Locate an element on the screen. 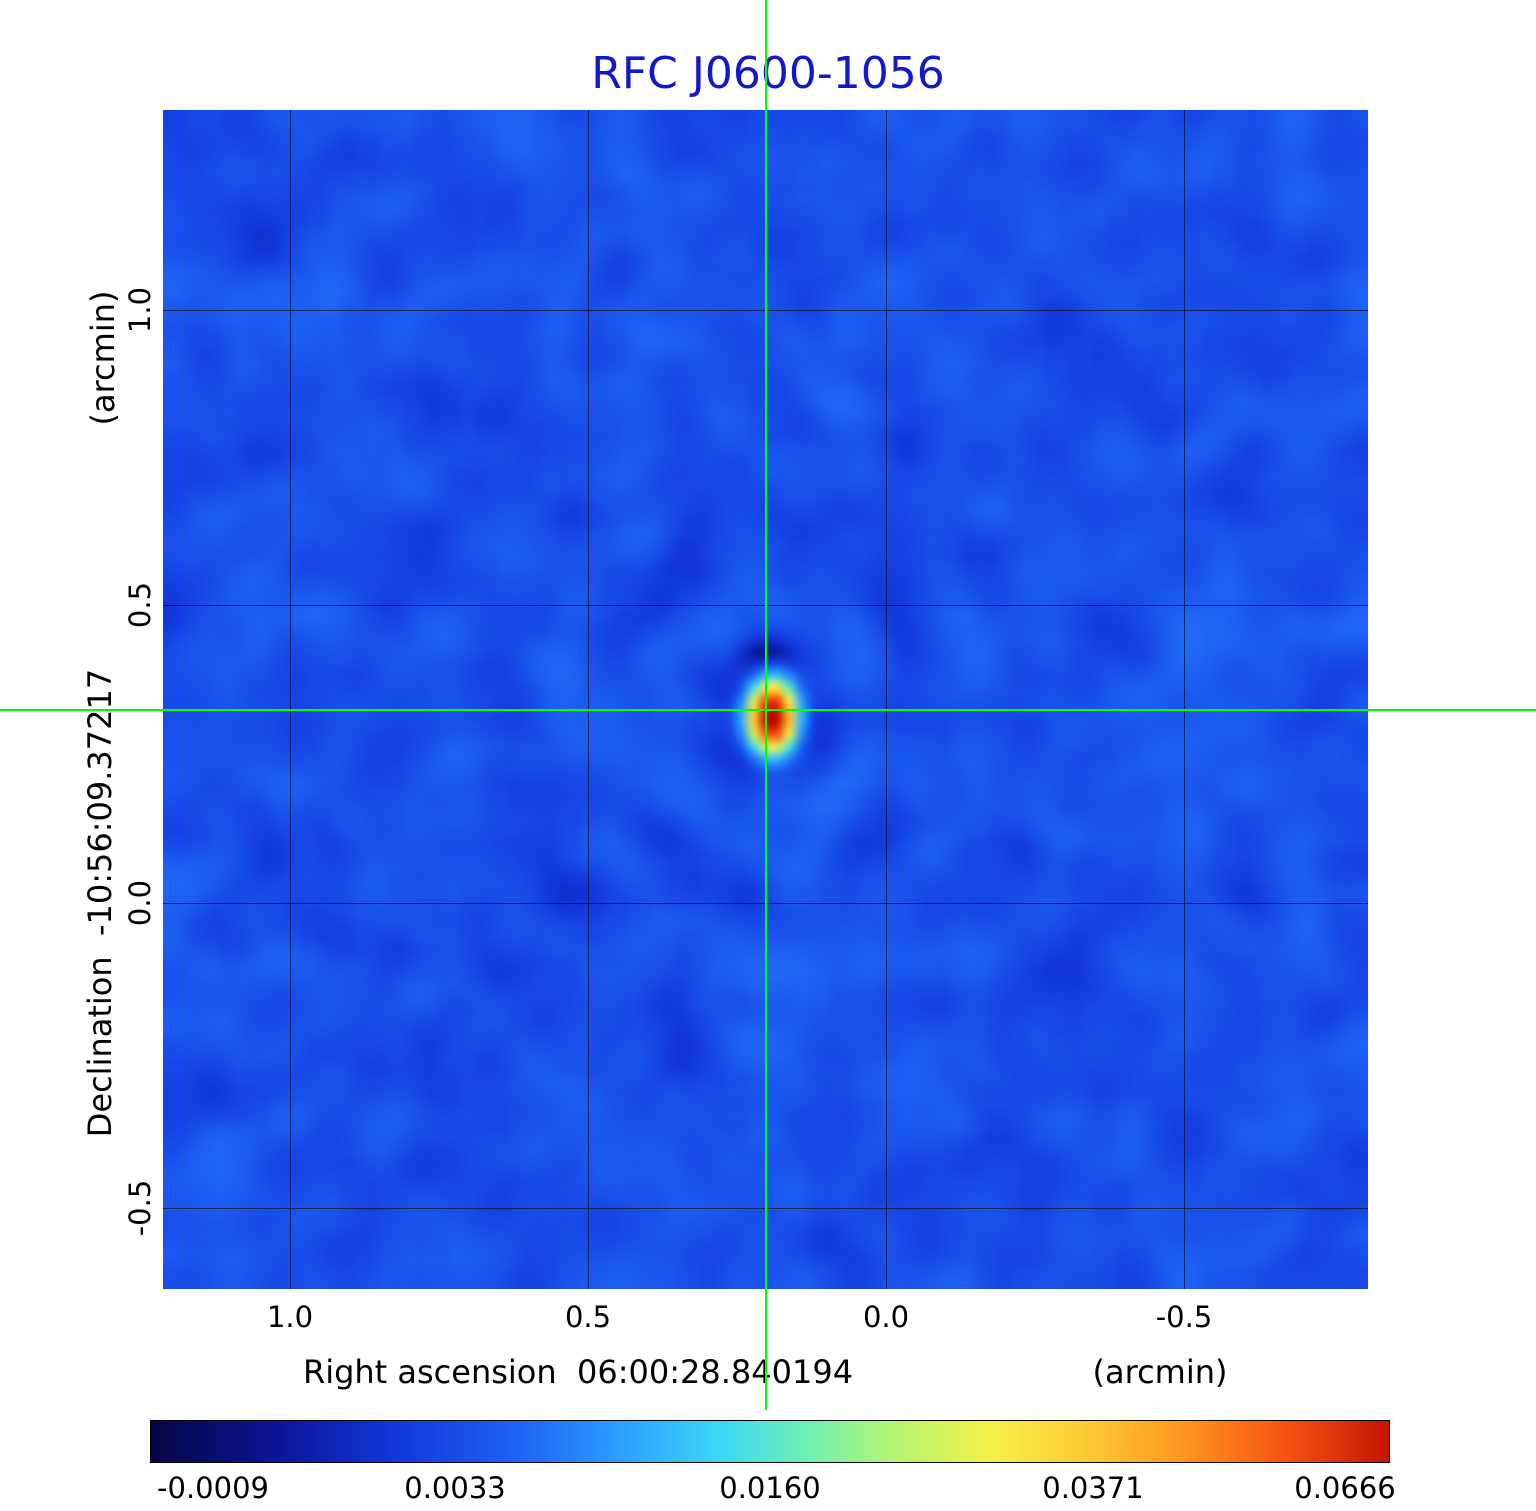 This screenshot has width=1536, height=1511. colorbar-label-4: 0.0666 is located at coordinates (1345, 1488).